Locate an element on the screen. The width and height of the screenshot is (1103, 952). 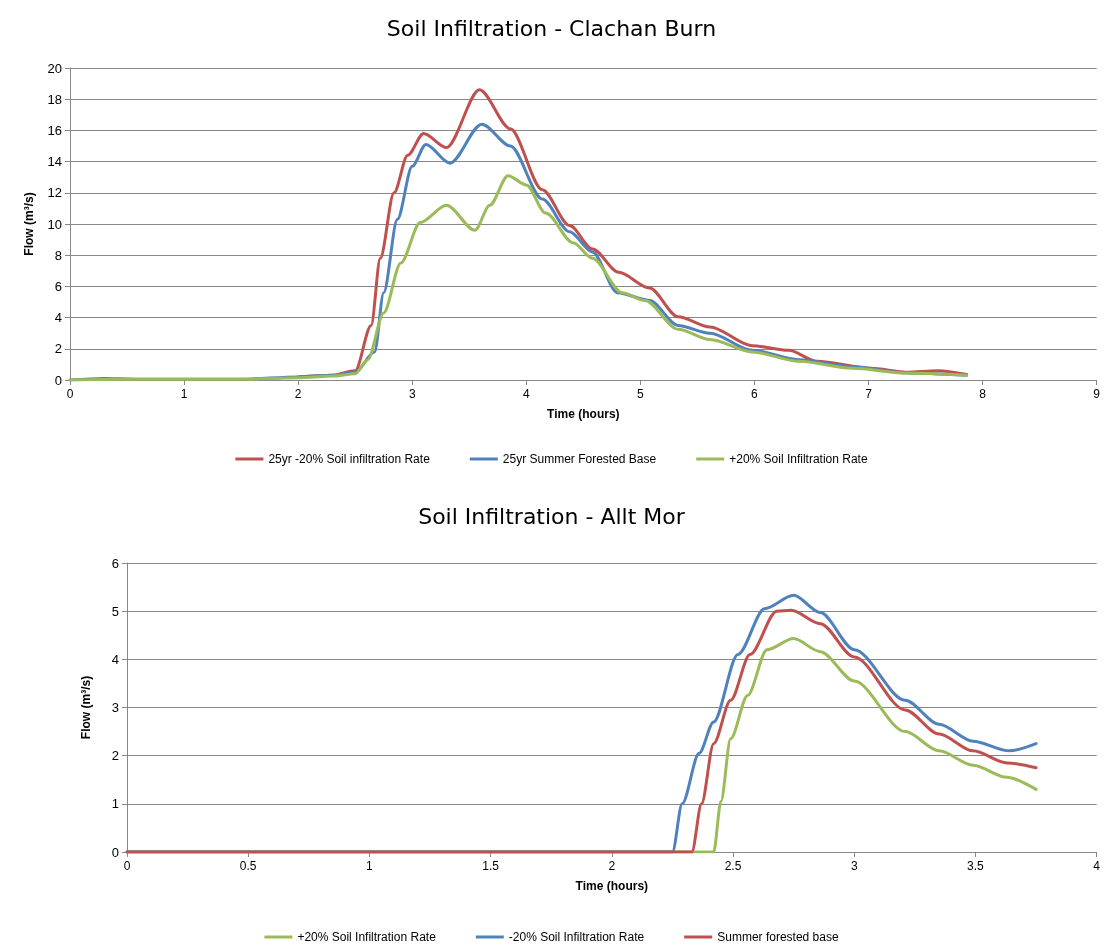
y-tick-label: 14 is located at coordinates (54, 162).